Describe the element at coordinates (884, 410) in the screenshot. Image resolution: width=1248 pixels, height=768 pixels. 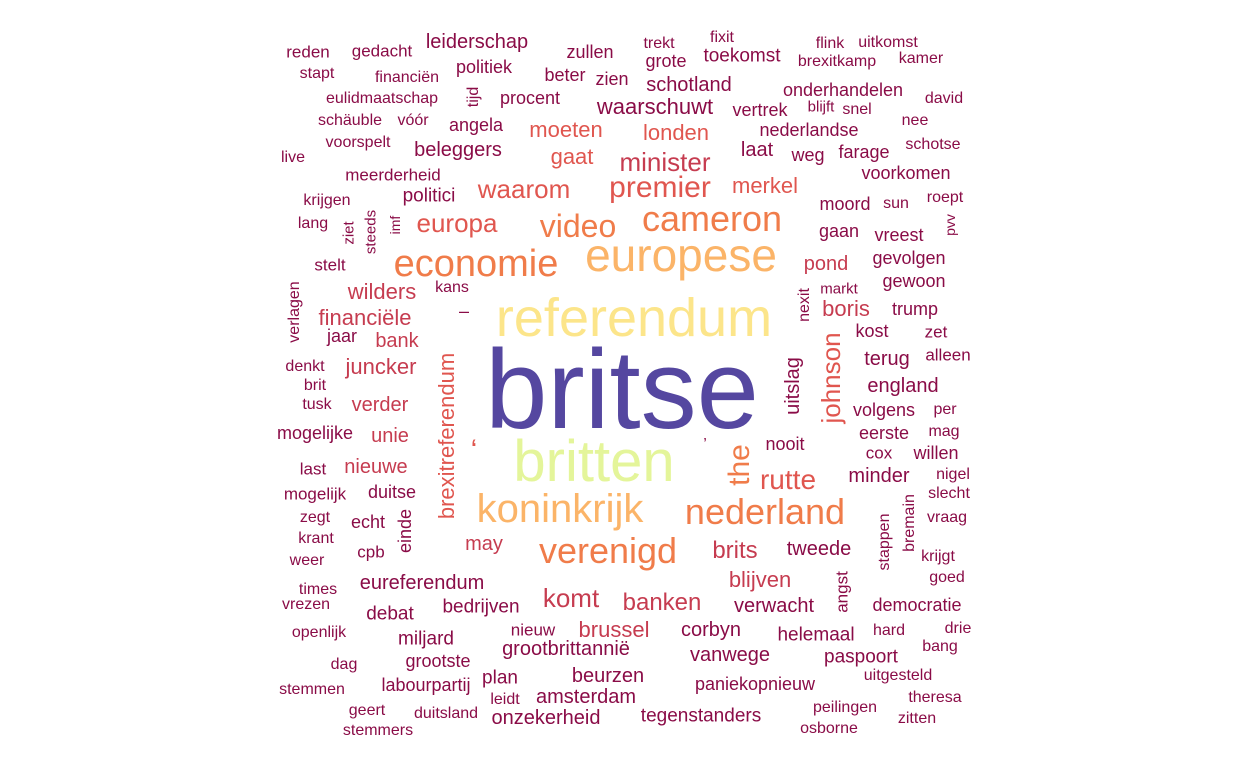
I see `cloud-word: volgens` at that location.